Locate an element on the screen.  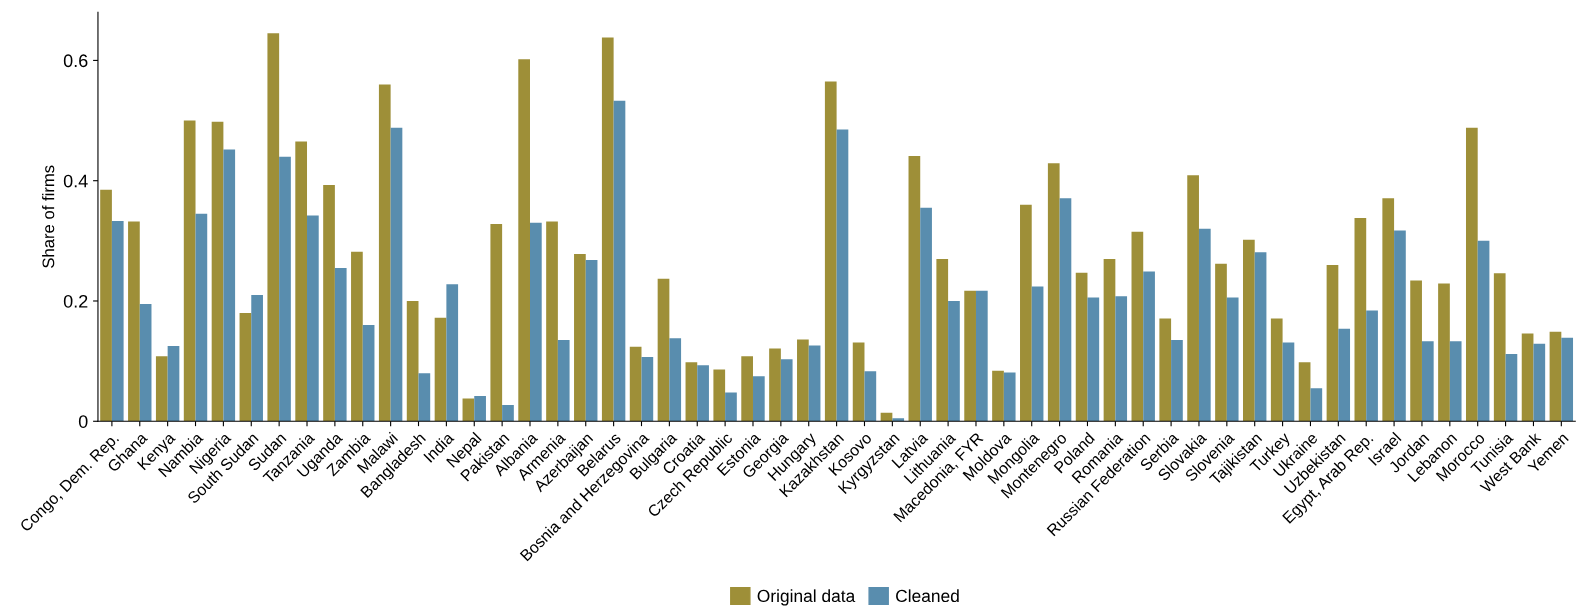
y-tick-label: 0.4 is located at coordinates (75, 181).